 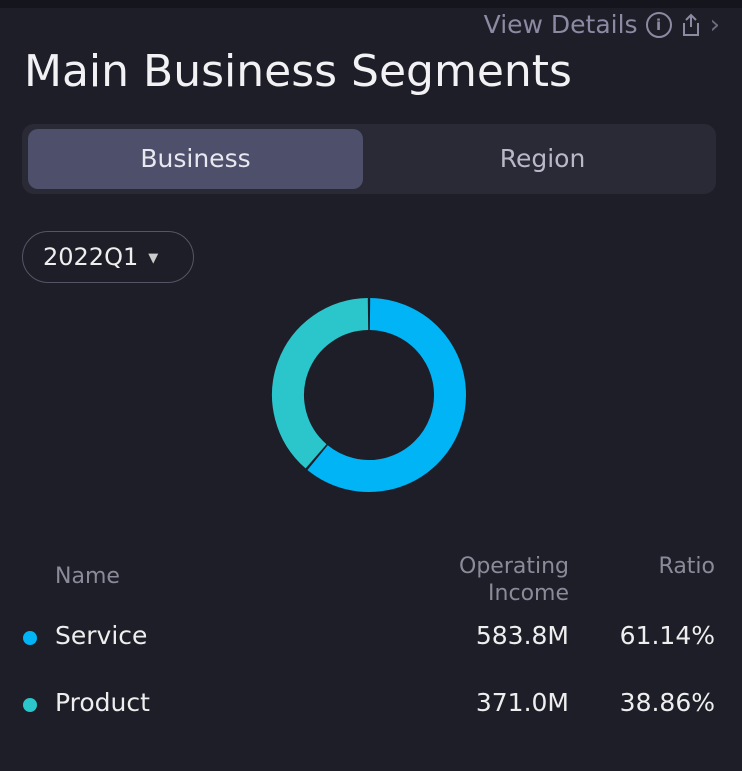 I want to click on income-header-line1: Operating, so click(x=514, y=566).